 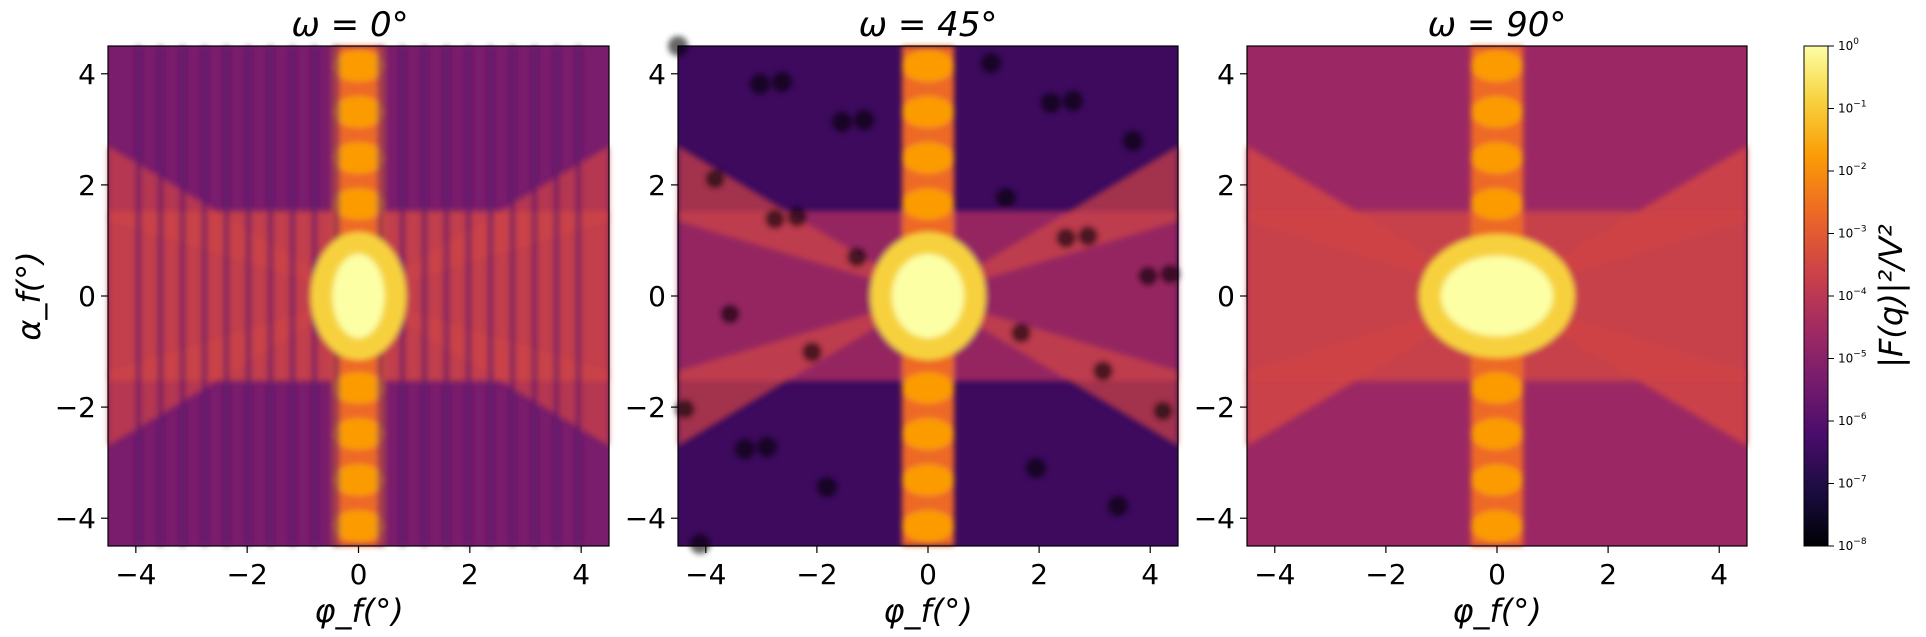 What do you see at coordinates (29, 295) in the screenshot?
I see `y-axis-label: α_f(°)` at bounding box center [29, 295].